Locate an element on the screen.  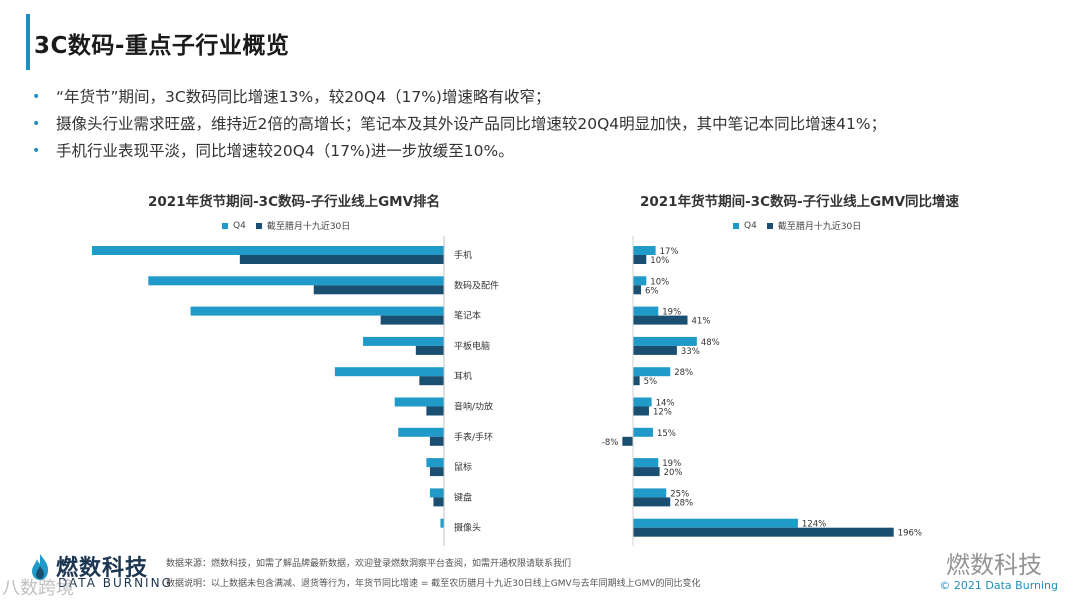
brand-logo-icon is located at coordinates (40, 567).